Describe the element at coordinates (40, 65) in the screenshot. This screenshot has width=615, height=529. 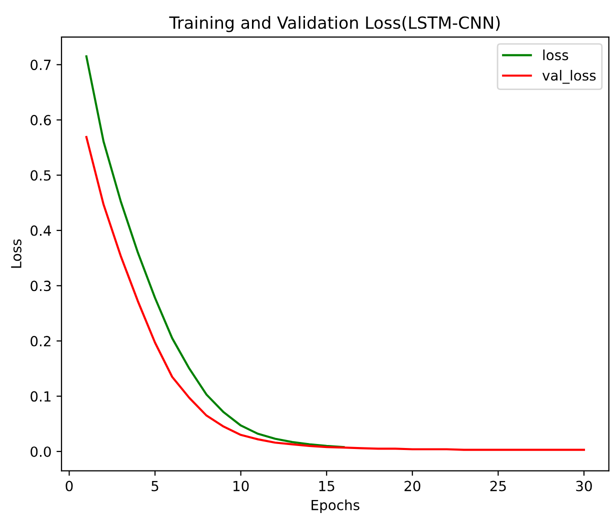
I see `y-tick-label: 0.7` at that location.